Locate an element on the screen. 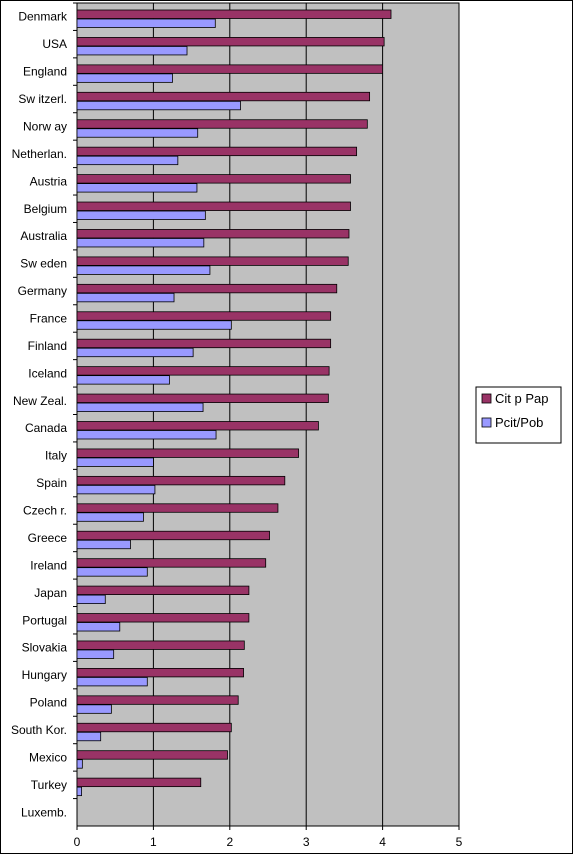 Image resolution: width=573 pixels, height=854 pixels. category-label-2: England is located at coordinates (45, 72).